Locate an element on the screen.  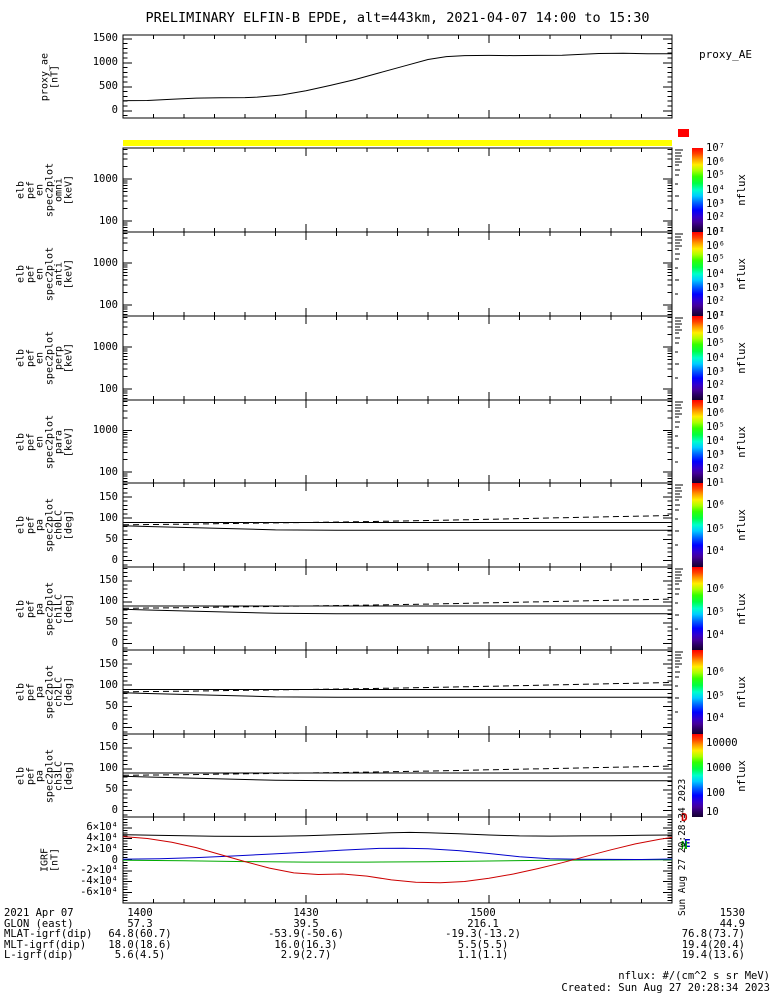
bottom-value: 64.8(60.7) is located at coordinates (140, 934).